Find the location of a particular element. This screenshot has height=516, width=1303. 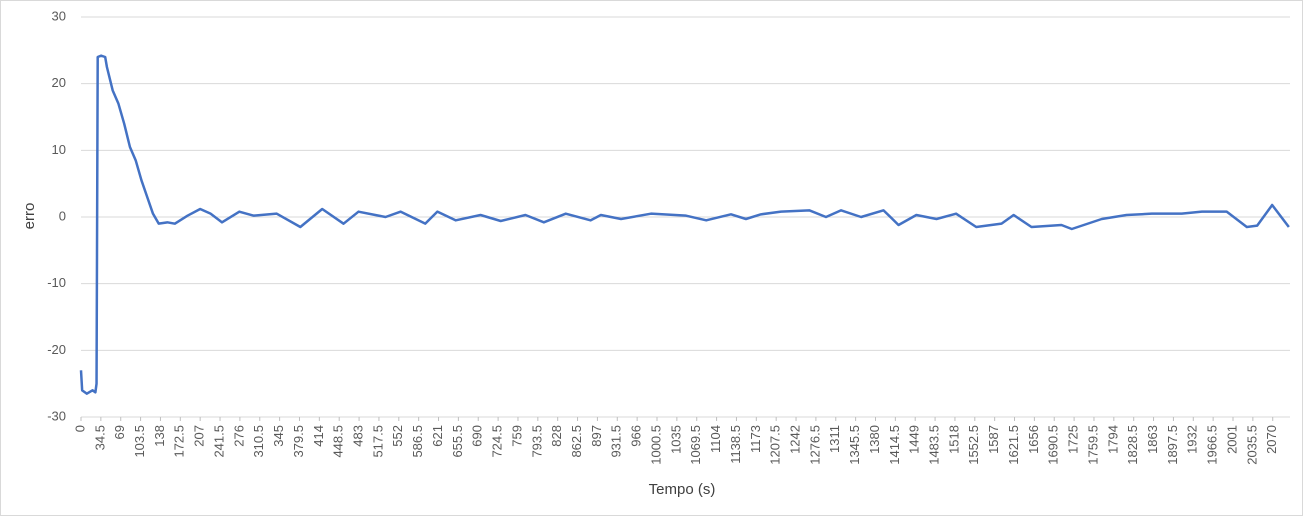

x-tick-label: 241.5 is located at coordinates (218, 441).